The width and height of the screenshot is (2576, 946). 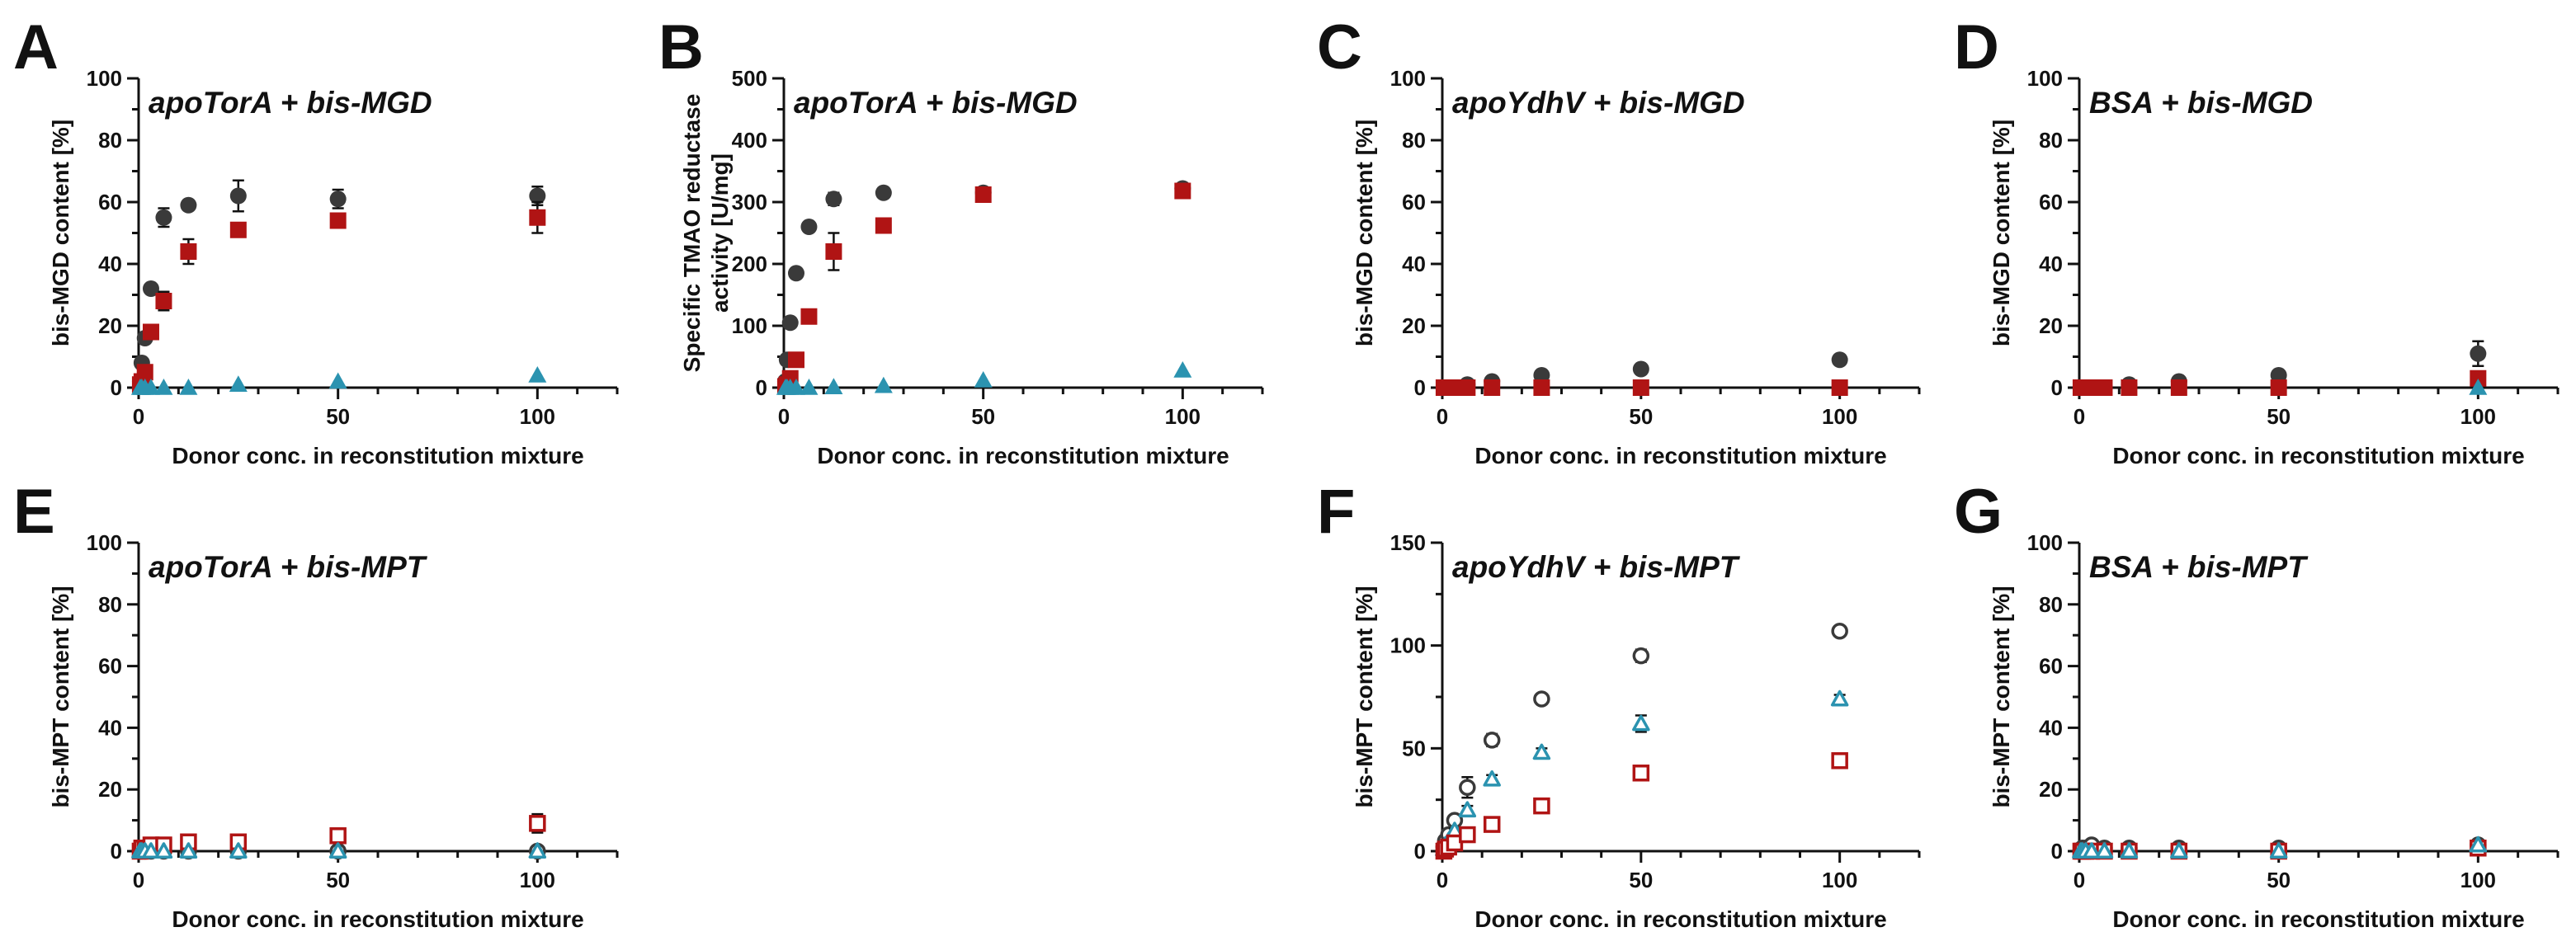 I want to click on y-tick-label: 400, so click(x=749, y=140).